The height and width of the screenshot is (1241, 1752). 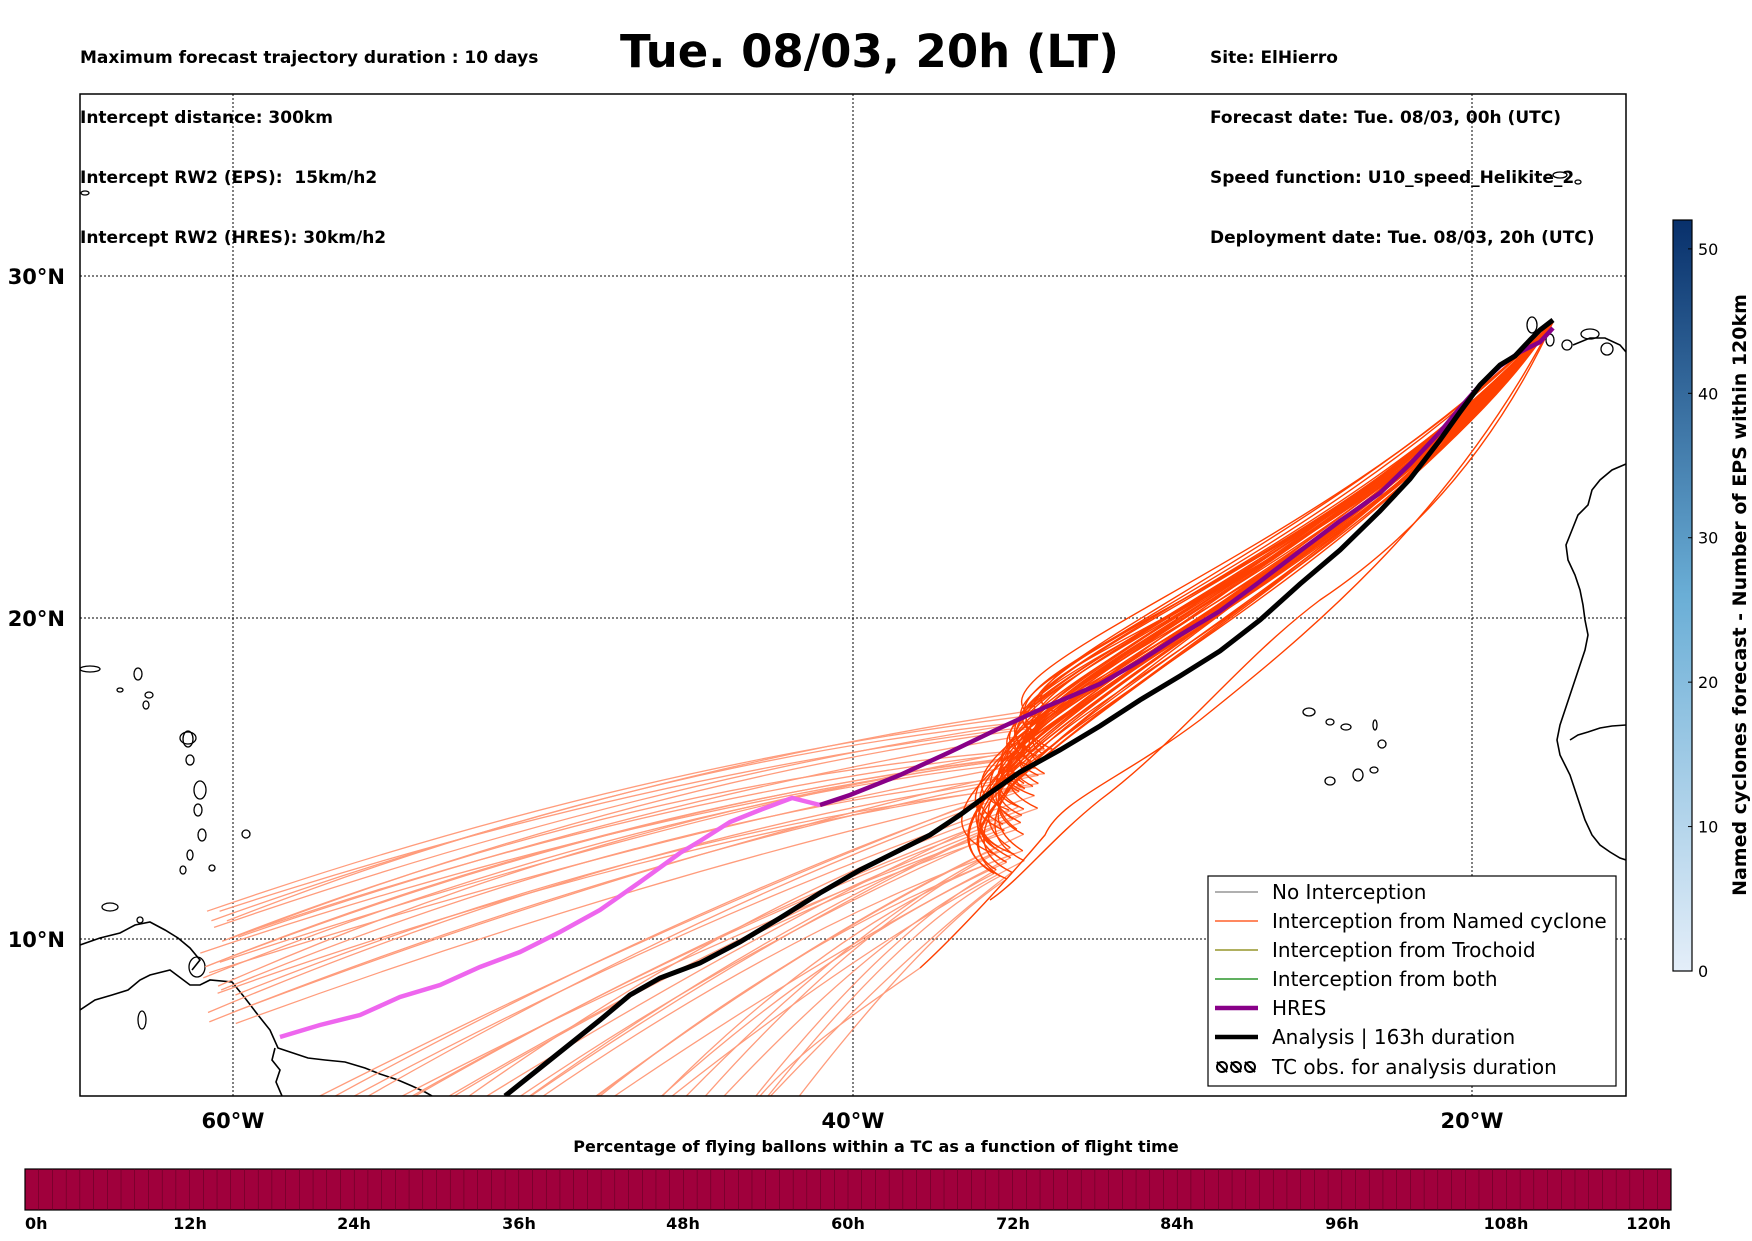 What do you see at coordinates (840, 1031) in the screenshot?
I see `eps-trajectory-outlier` at bounding box center [840, 1031].